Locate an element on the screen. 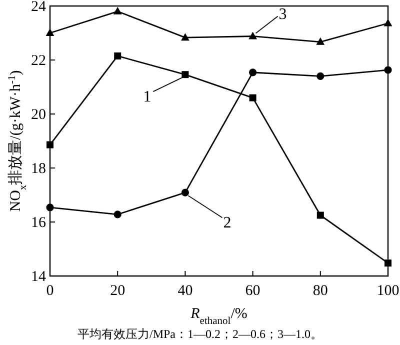 The width and height of the screenshot is (400, 345). series-label: 1 is located at coordinates (147, 97).